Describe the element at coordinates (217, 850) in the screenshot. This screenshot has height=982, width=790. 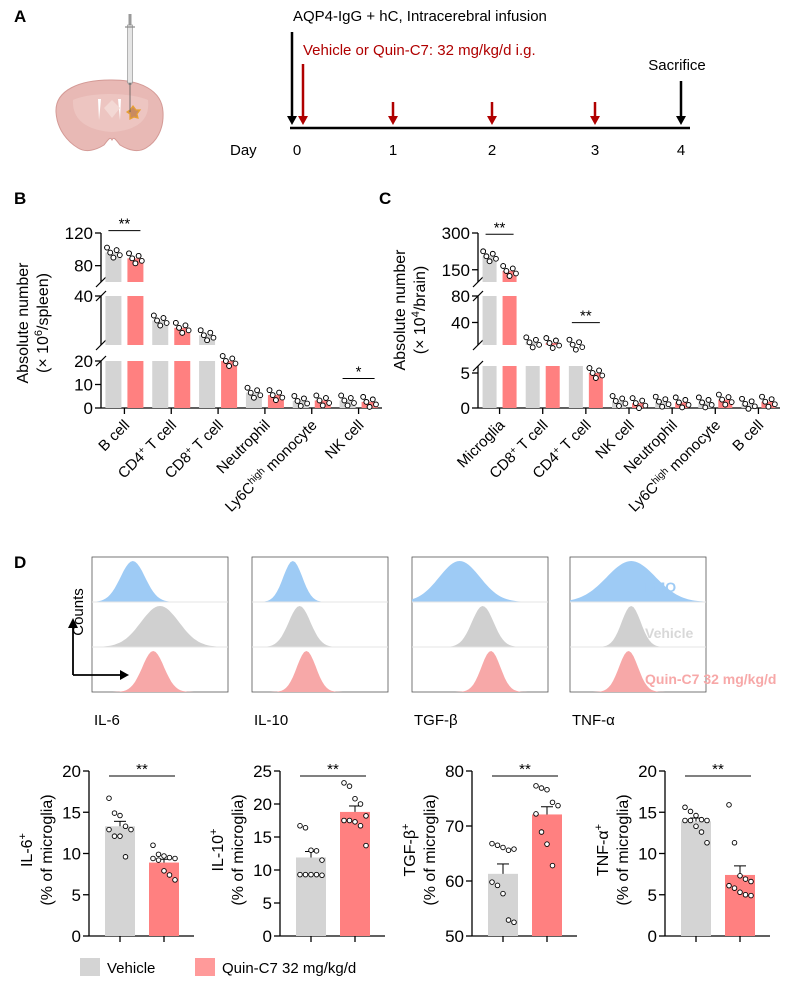
I see `y-axis-label: IL-10+` at that location.